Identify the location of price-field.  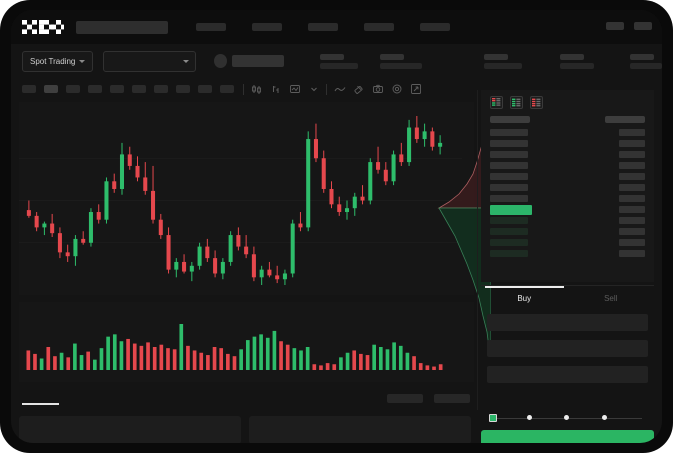
(567, 322).